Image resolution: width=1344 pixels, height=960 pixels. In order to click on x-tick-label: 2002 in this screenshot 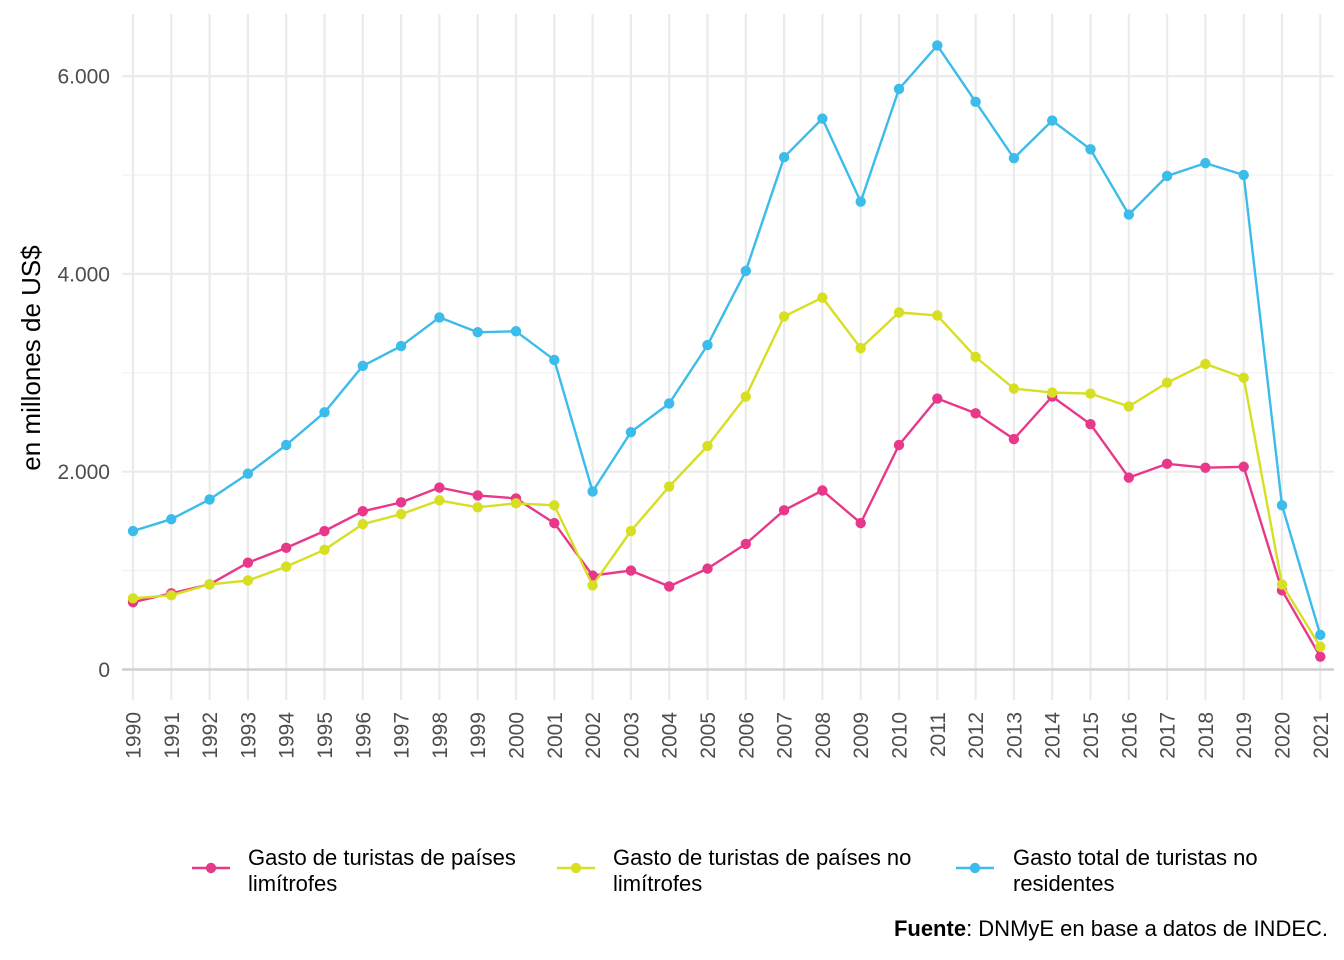, I will do `click(593, 735)`.